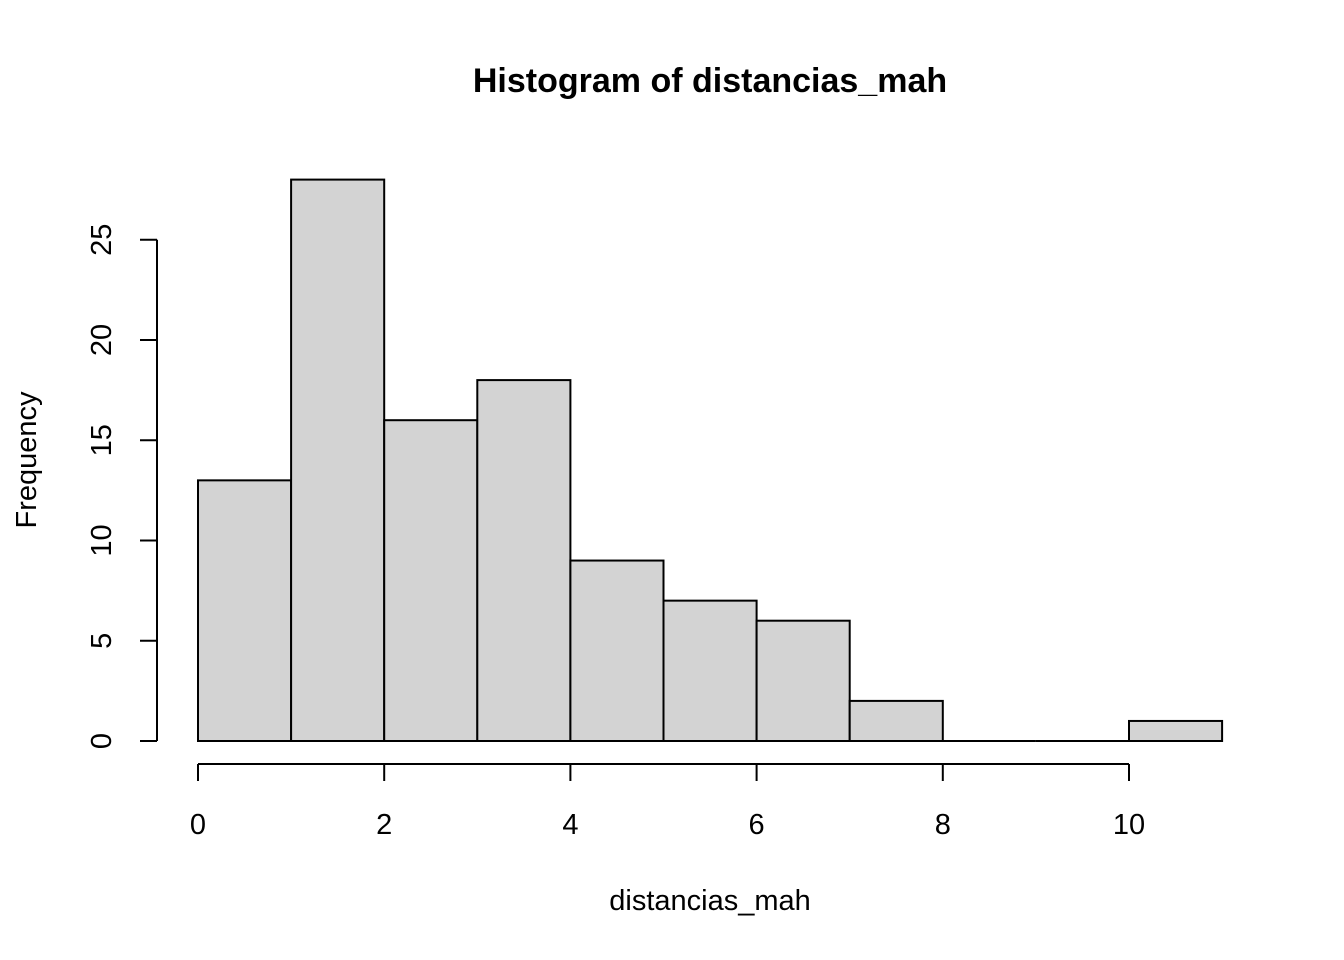  I want to click on x-tick-label: 6, so click(757, 825).